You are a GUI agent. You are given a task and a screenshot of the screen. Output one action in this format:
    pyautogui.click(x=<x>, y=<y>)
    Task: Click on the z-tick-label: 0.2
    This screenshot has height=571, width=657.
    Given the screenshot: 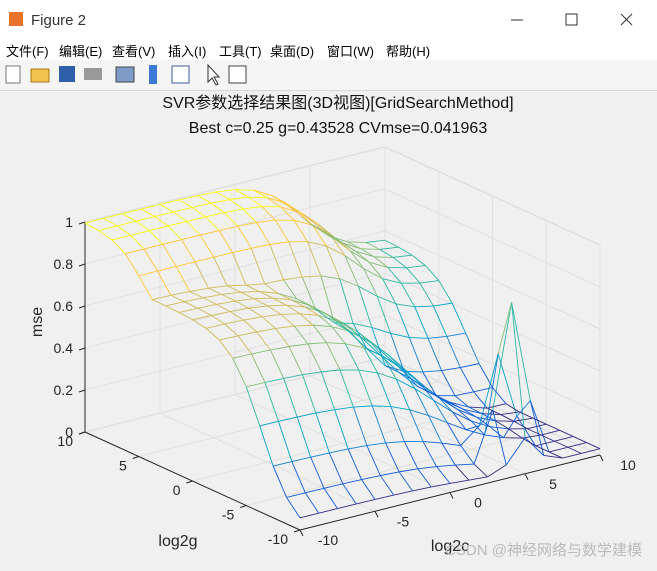 What is the action you would take?
    pyautogui.click(x=64, y=390)
    